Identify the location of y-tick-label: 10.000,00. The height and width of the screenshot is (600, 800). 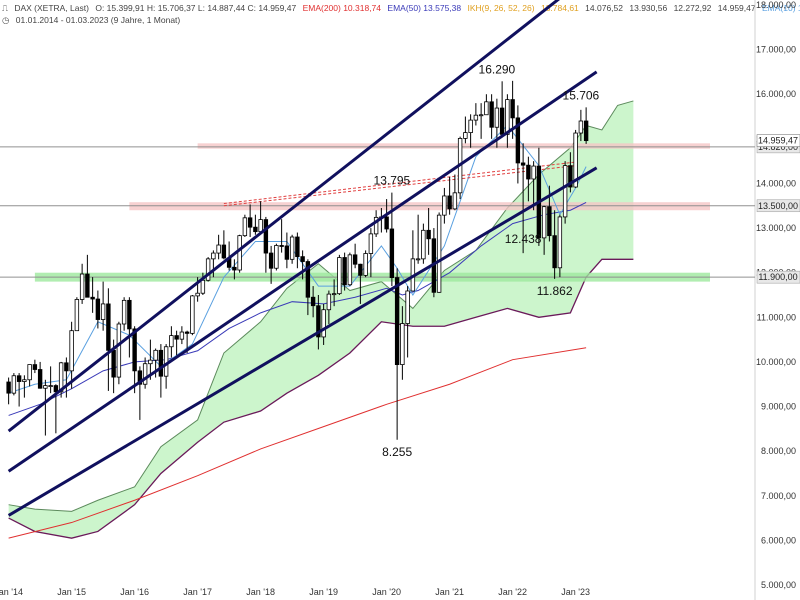
(776, 362).